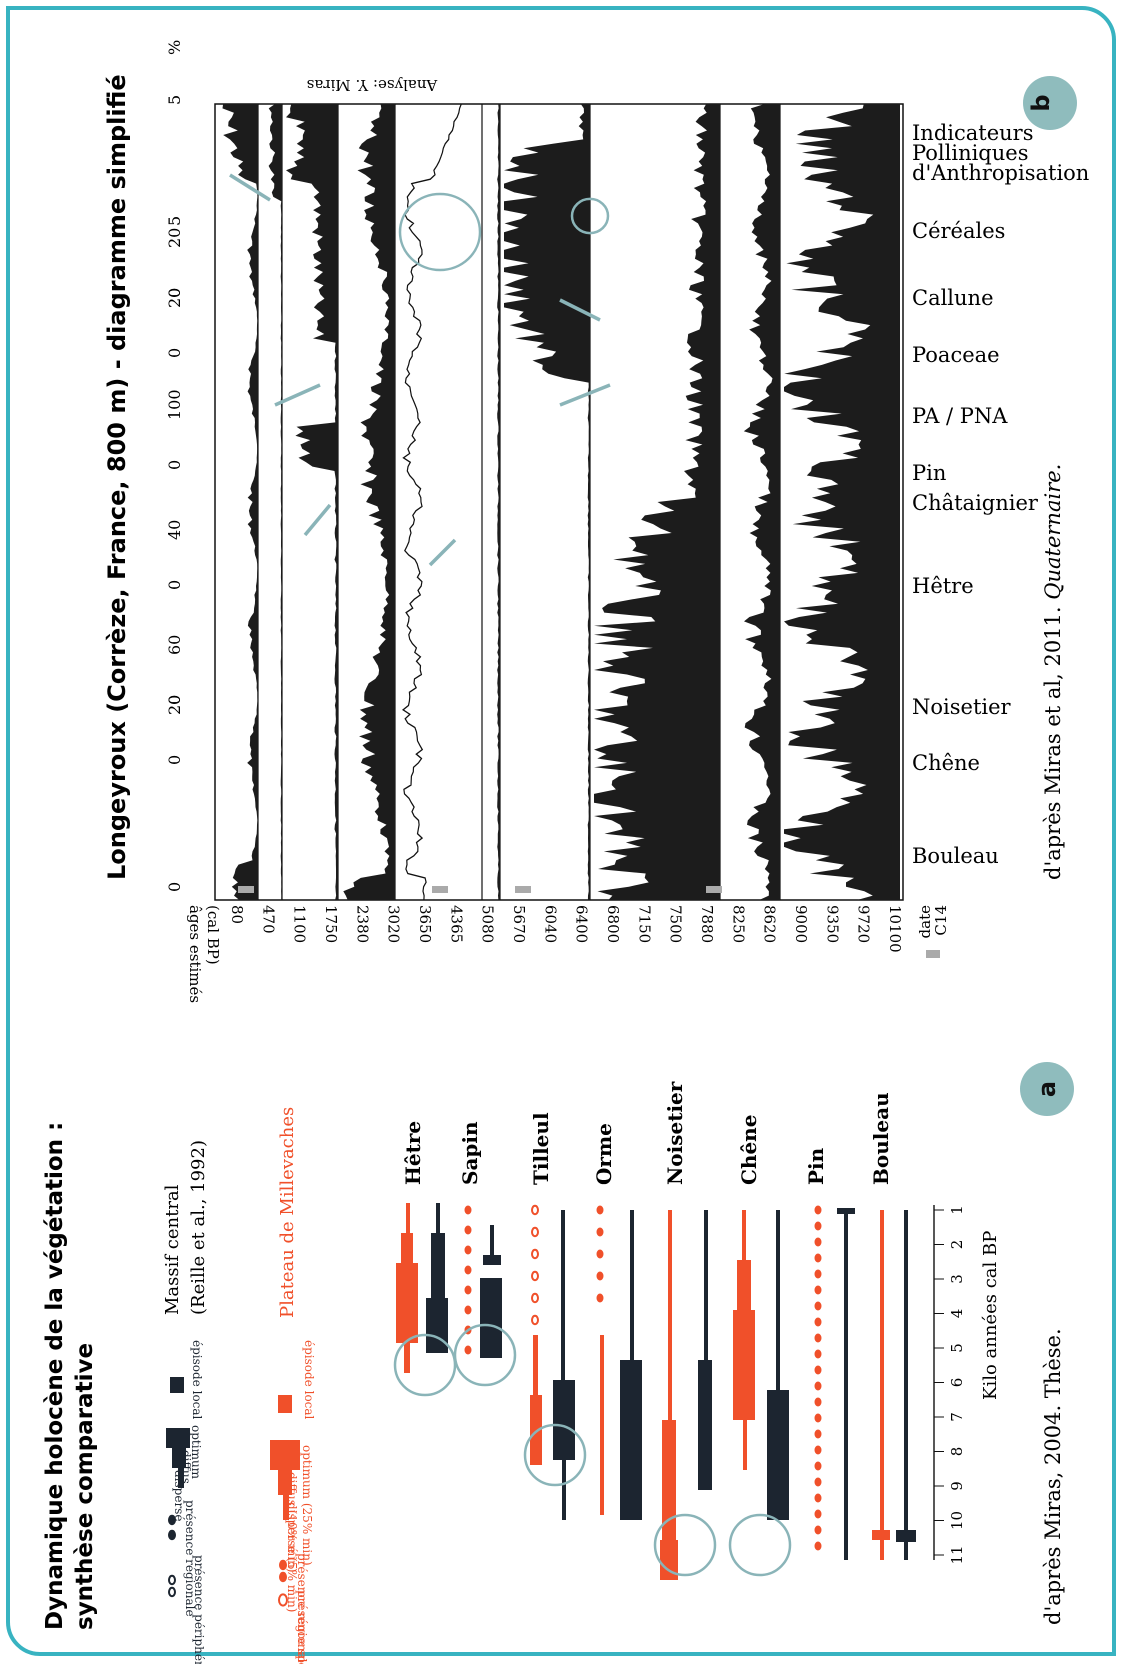  Describe the element at coordinates (972, 133) in the screenshot. I see `curve-label: Indicateurs` at that location.